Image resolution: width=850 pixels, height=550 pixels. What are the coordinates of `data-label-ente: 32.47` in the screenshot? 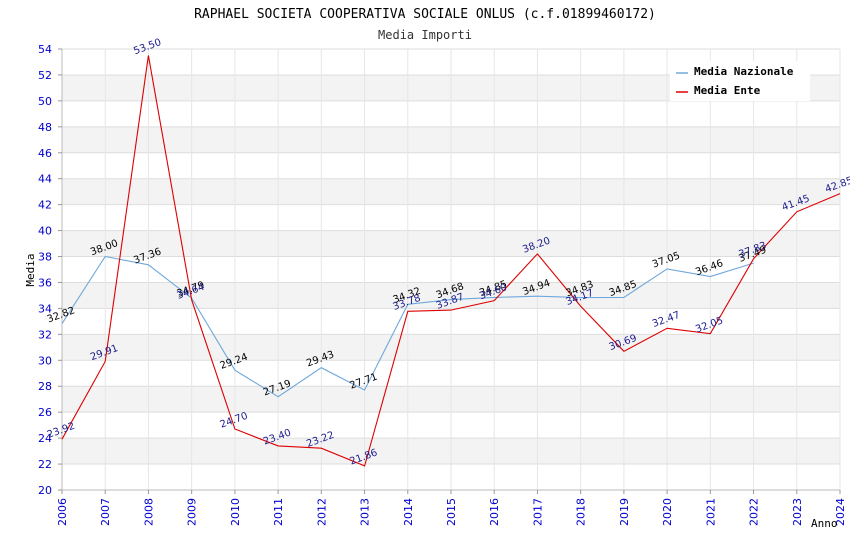 It's located at (666, 320).